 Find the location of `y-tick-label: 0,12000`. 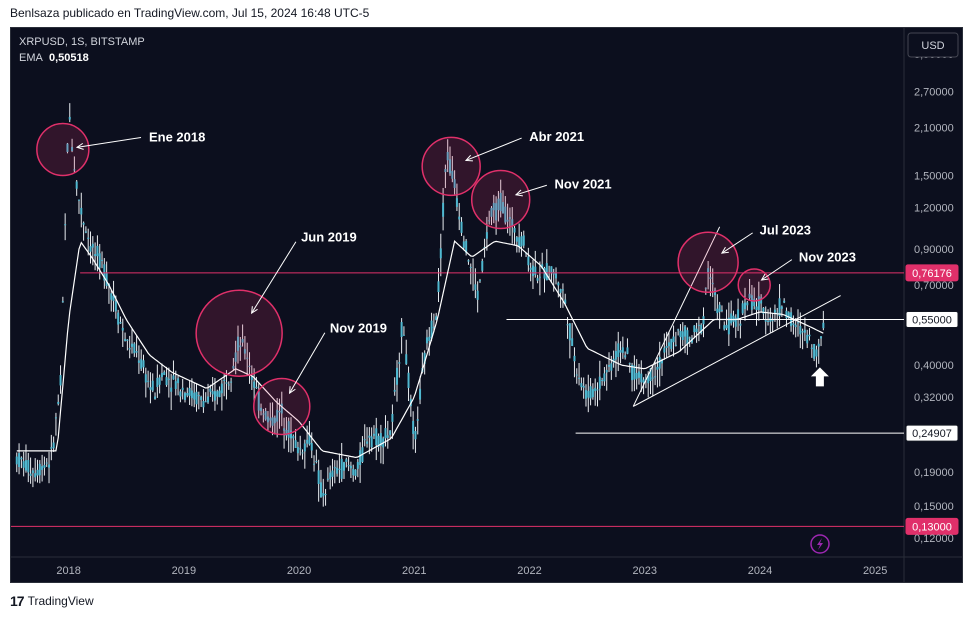

y-tick-label: 0,12000 is located at coordinates (934, 539).